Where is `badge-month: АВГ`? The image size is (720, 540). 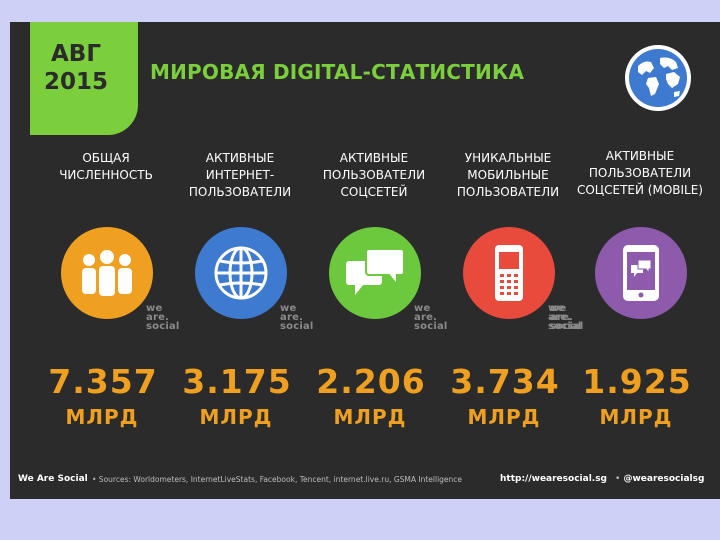
badge-month: АВГ is located at coordinates (76, 54).